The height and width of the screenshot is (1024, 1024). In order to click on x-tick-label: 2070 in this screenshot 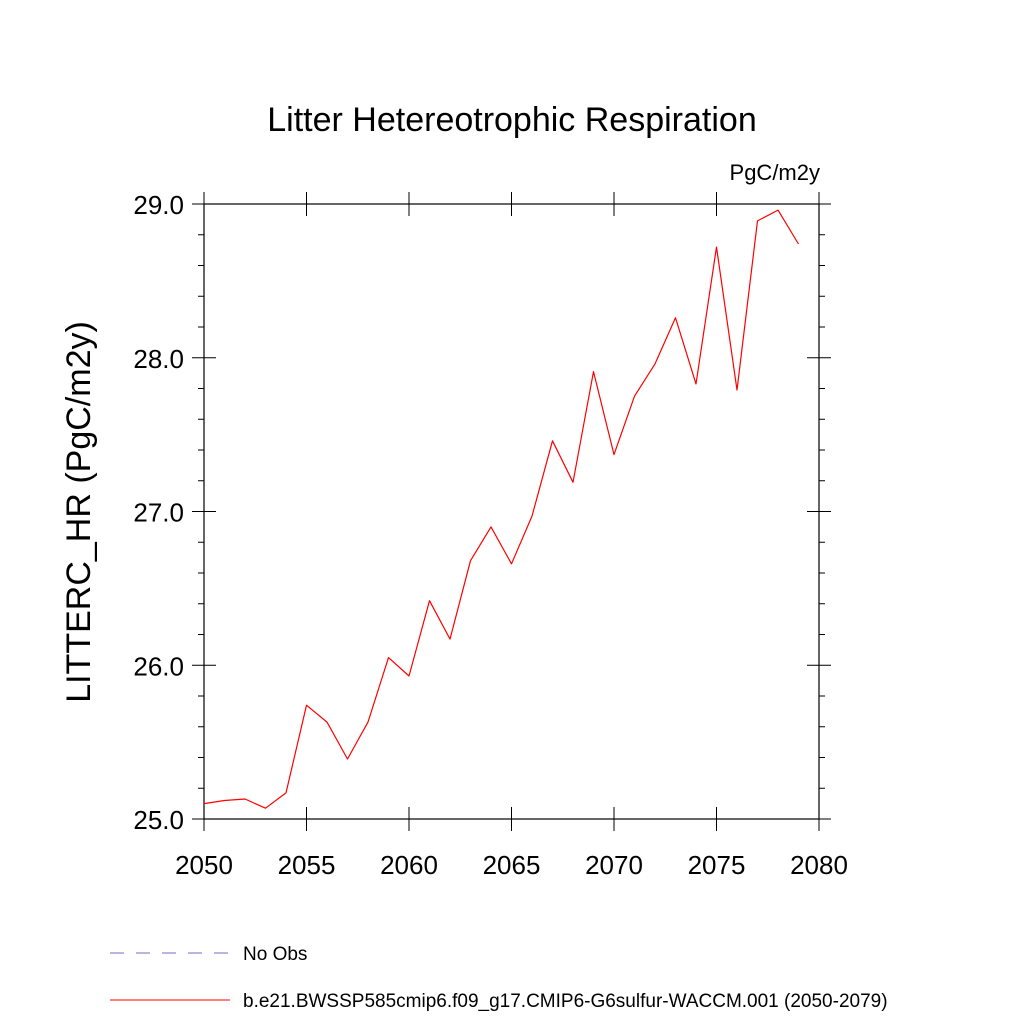, I will do `click(614, 865)`.